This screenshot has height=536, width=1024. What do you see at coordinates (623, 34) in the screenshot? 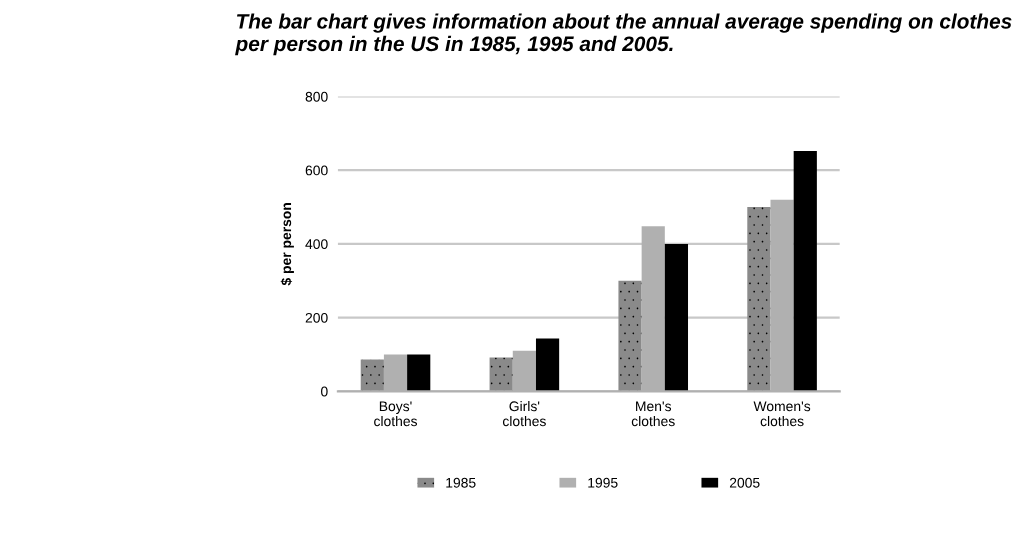
I see `chart-title: The bar chart gives information about the annual average spending on clothes per person in the US in 1985, 1995 and 2005.` at bounding box center [623, 34].